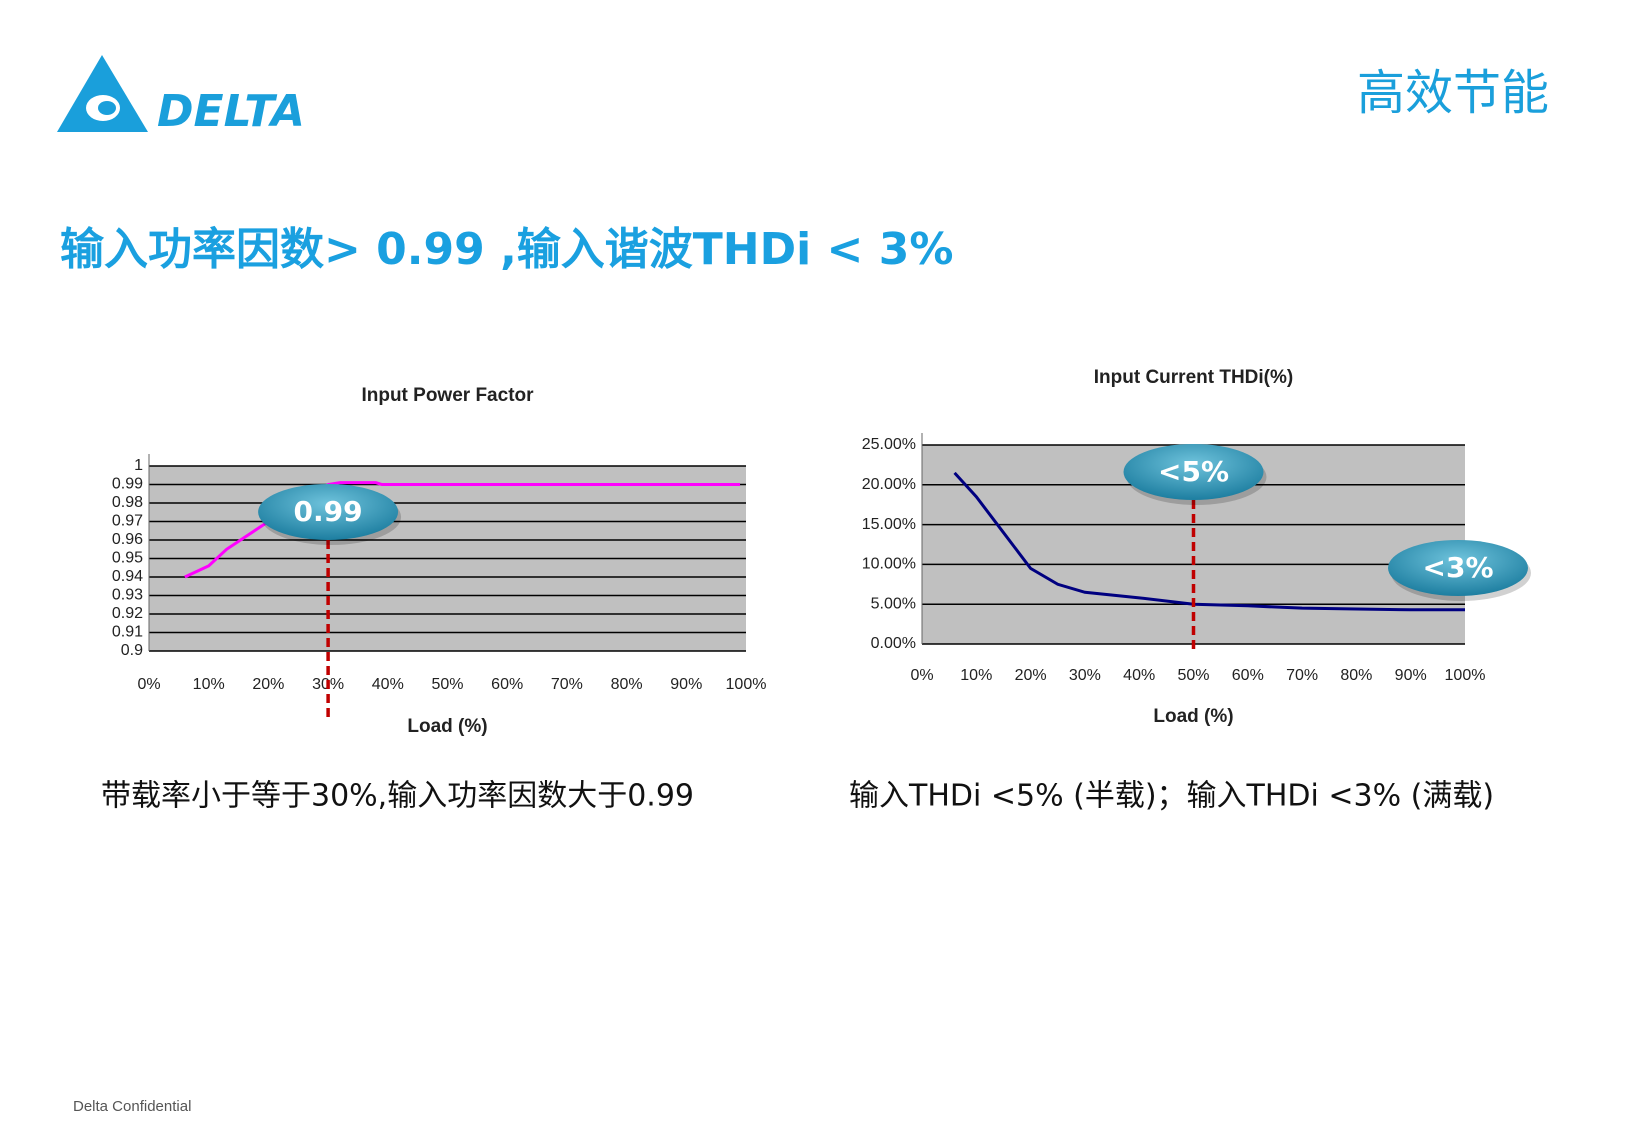 The image size is (1625, 1125). Describe the element at coordinates (127, 576) in the screenshot. I see `y-tick-label: 0.94` at that location.